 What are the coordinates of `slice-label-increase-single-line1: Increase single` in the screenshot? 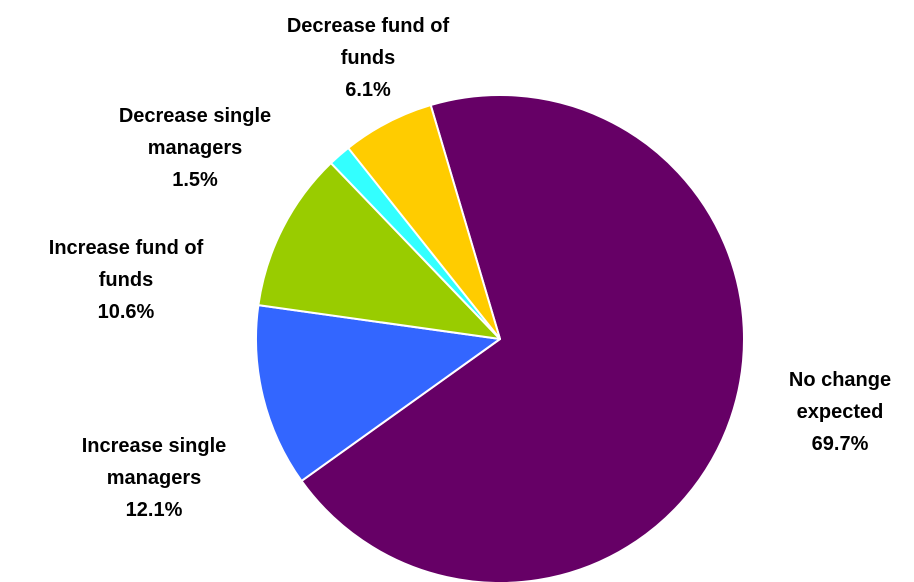 It's located at (154, 446).